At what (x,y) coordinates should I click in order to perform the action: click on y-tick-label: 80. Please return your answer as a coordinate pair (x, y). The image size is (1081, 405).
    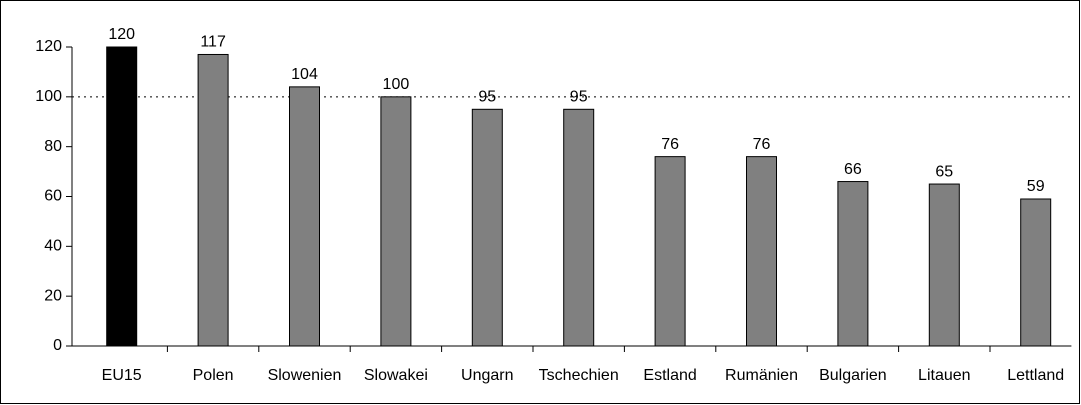
    Looking at the image, I should click on (53, 146).